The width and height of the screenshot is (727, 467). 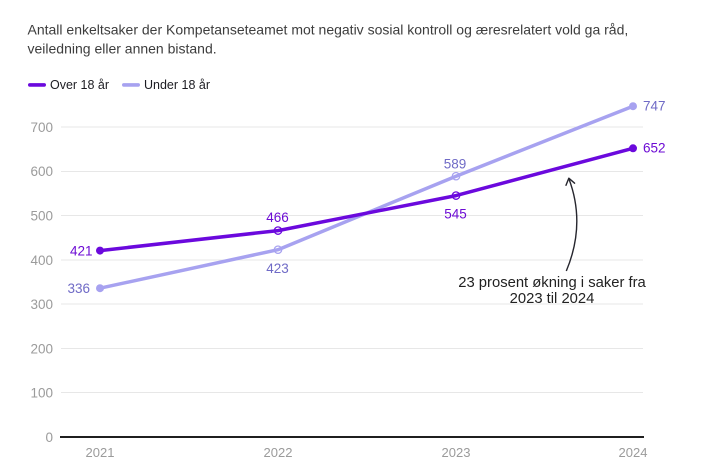 I want to click on svg-text: 400, so click(x=41, y=260).